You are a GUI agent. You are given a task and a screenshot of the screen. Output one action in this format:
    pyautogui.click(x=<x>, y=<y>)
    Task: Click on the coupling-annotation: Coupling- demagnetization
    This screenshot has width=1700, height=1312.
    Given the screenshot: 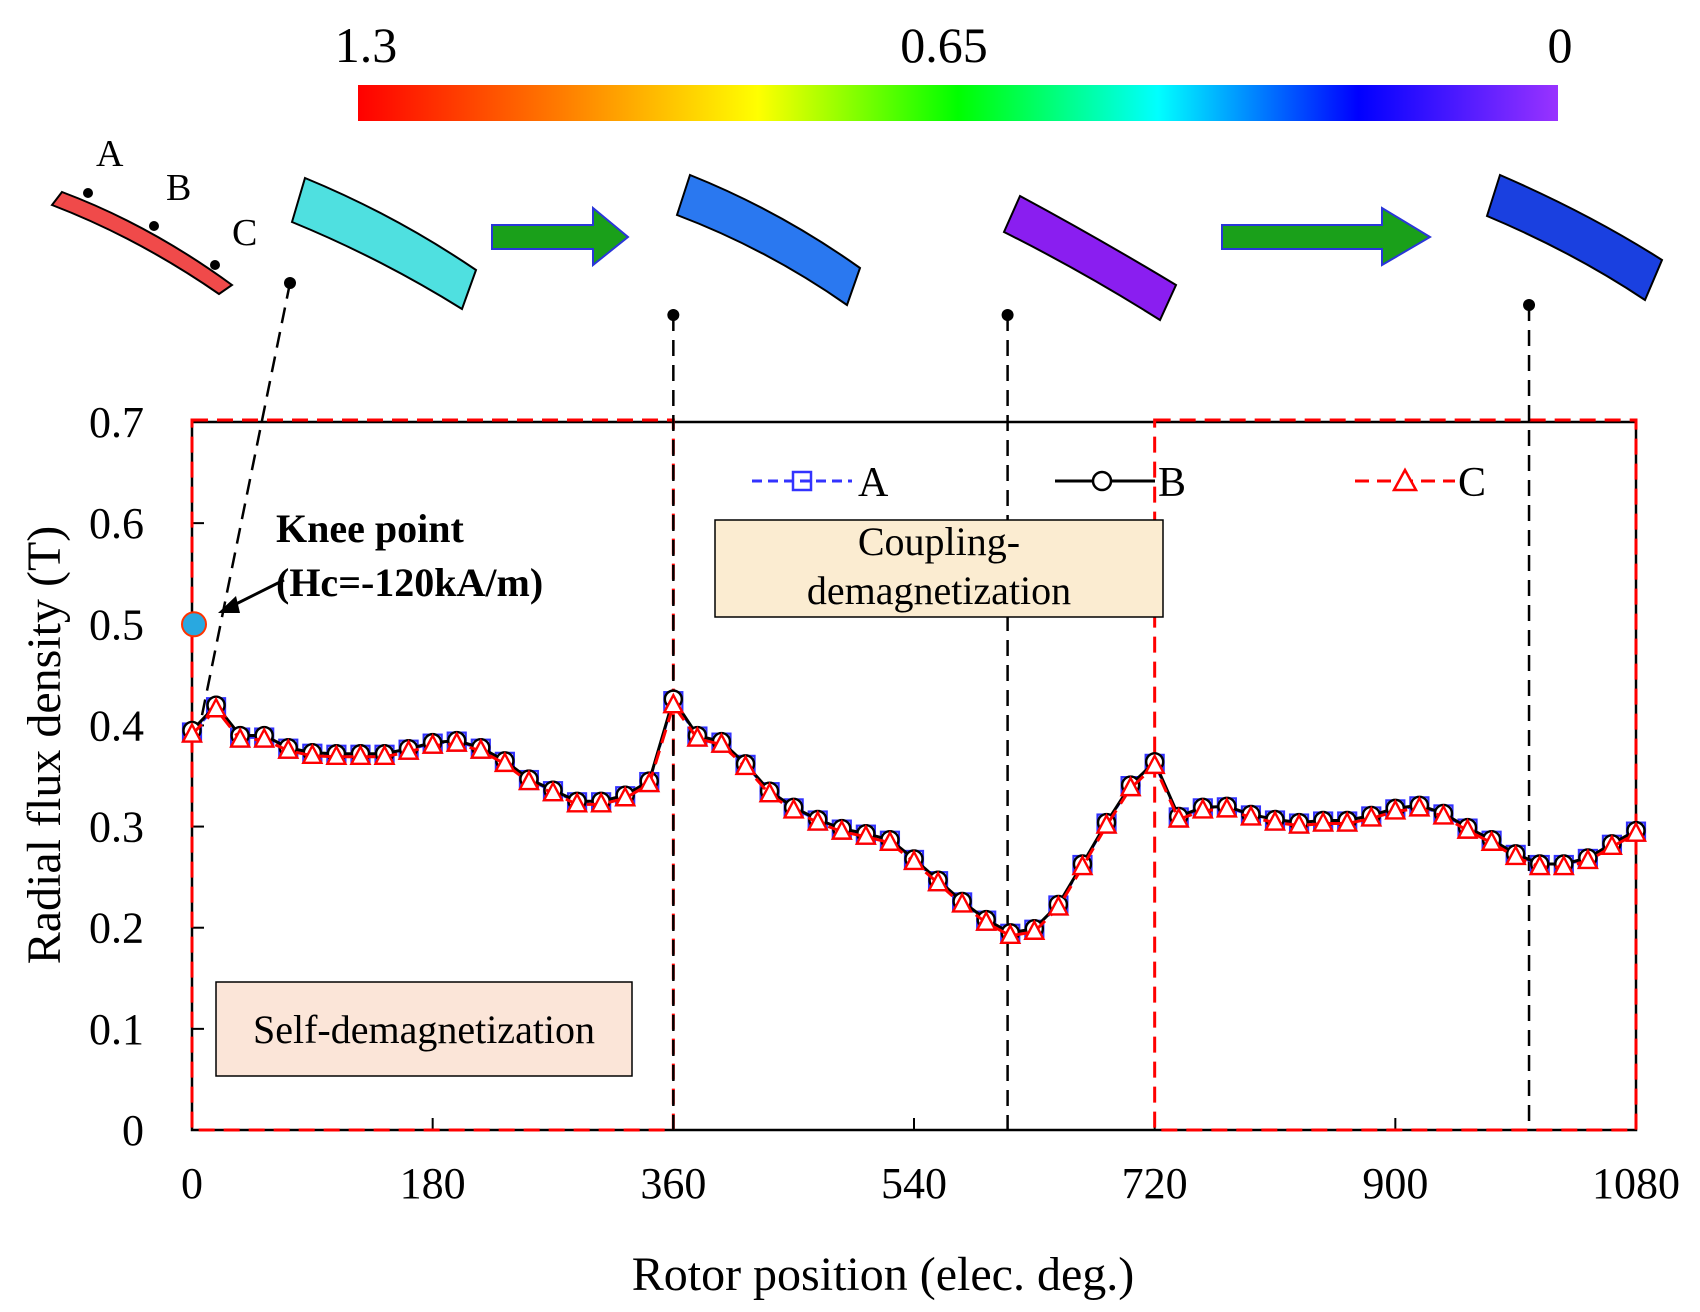 What is the action you would take?
    pyautogui.click(x=939, y=568)
    